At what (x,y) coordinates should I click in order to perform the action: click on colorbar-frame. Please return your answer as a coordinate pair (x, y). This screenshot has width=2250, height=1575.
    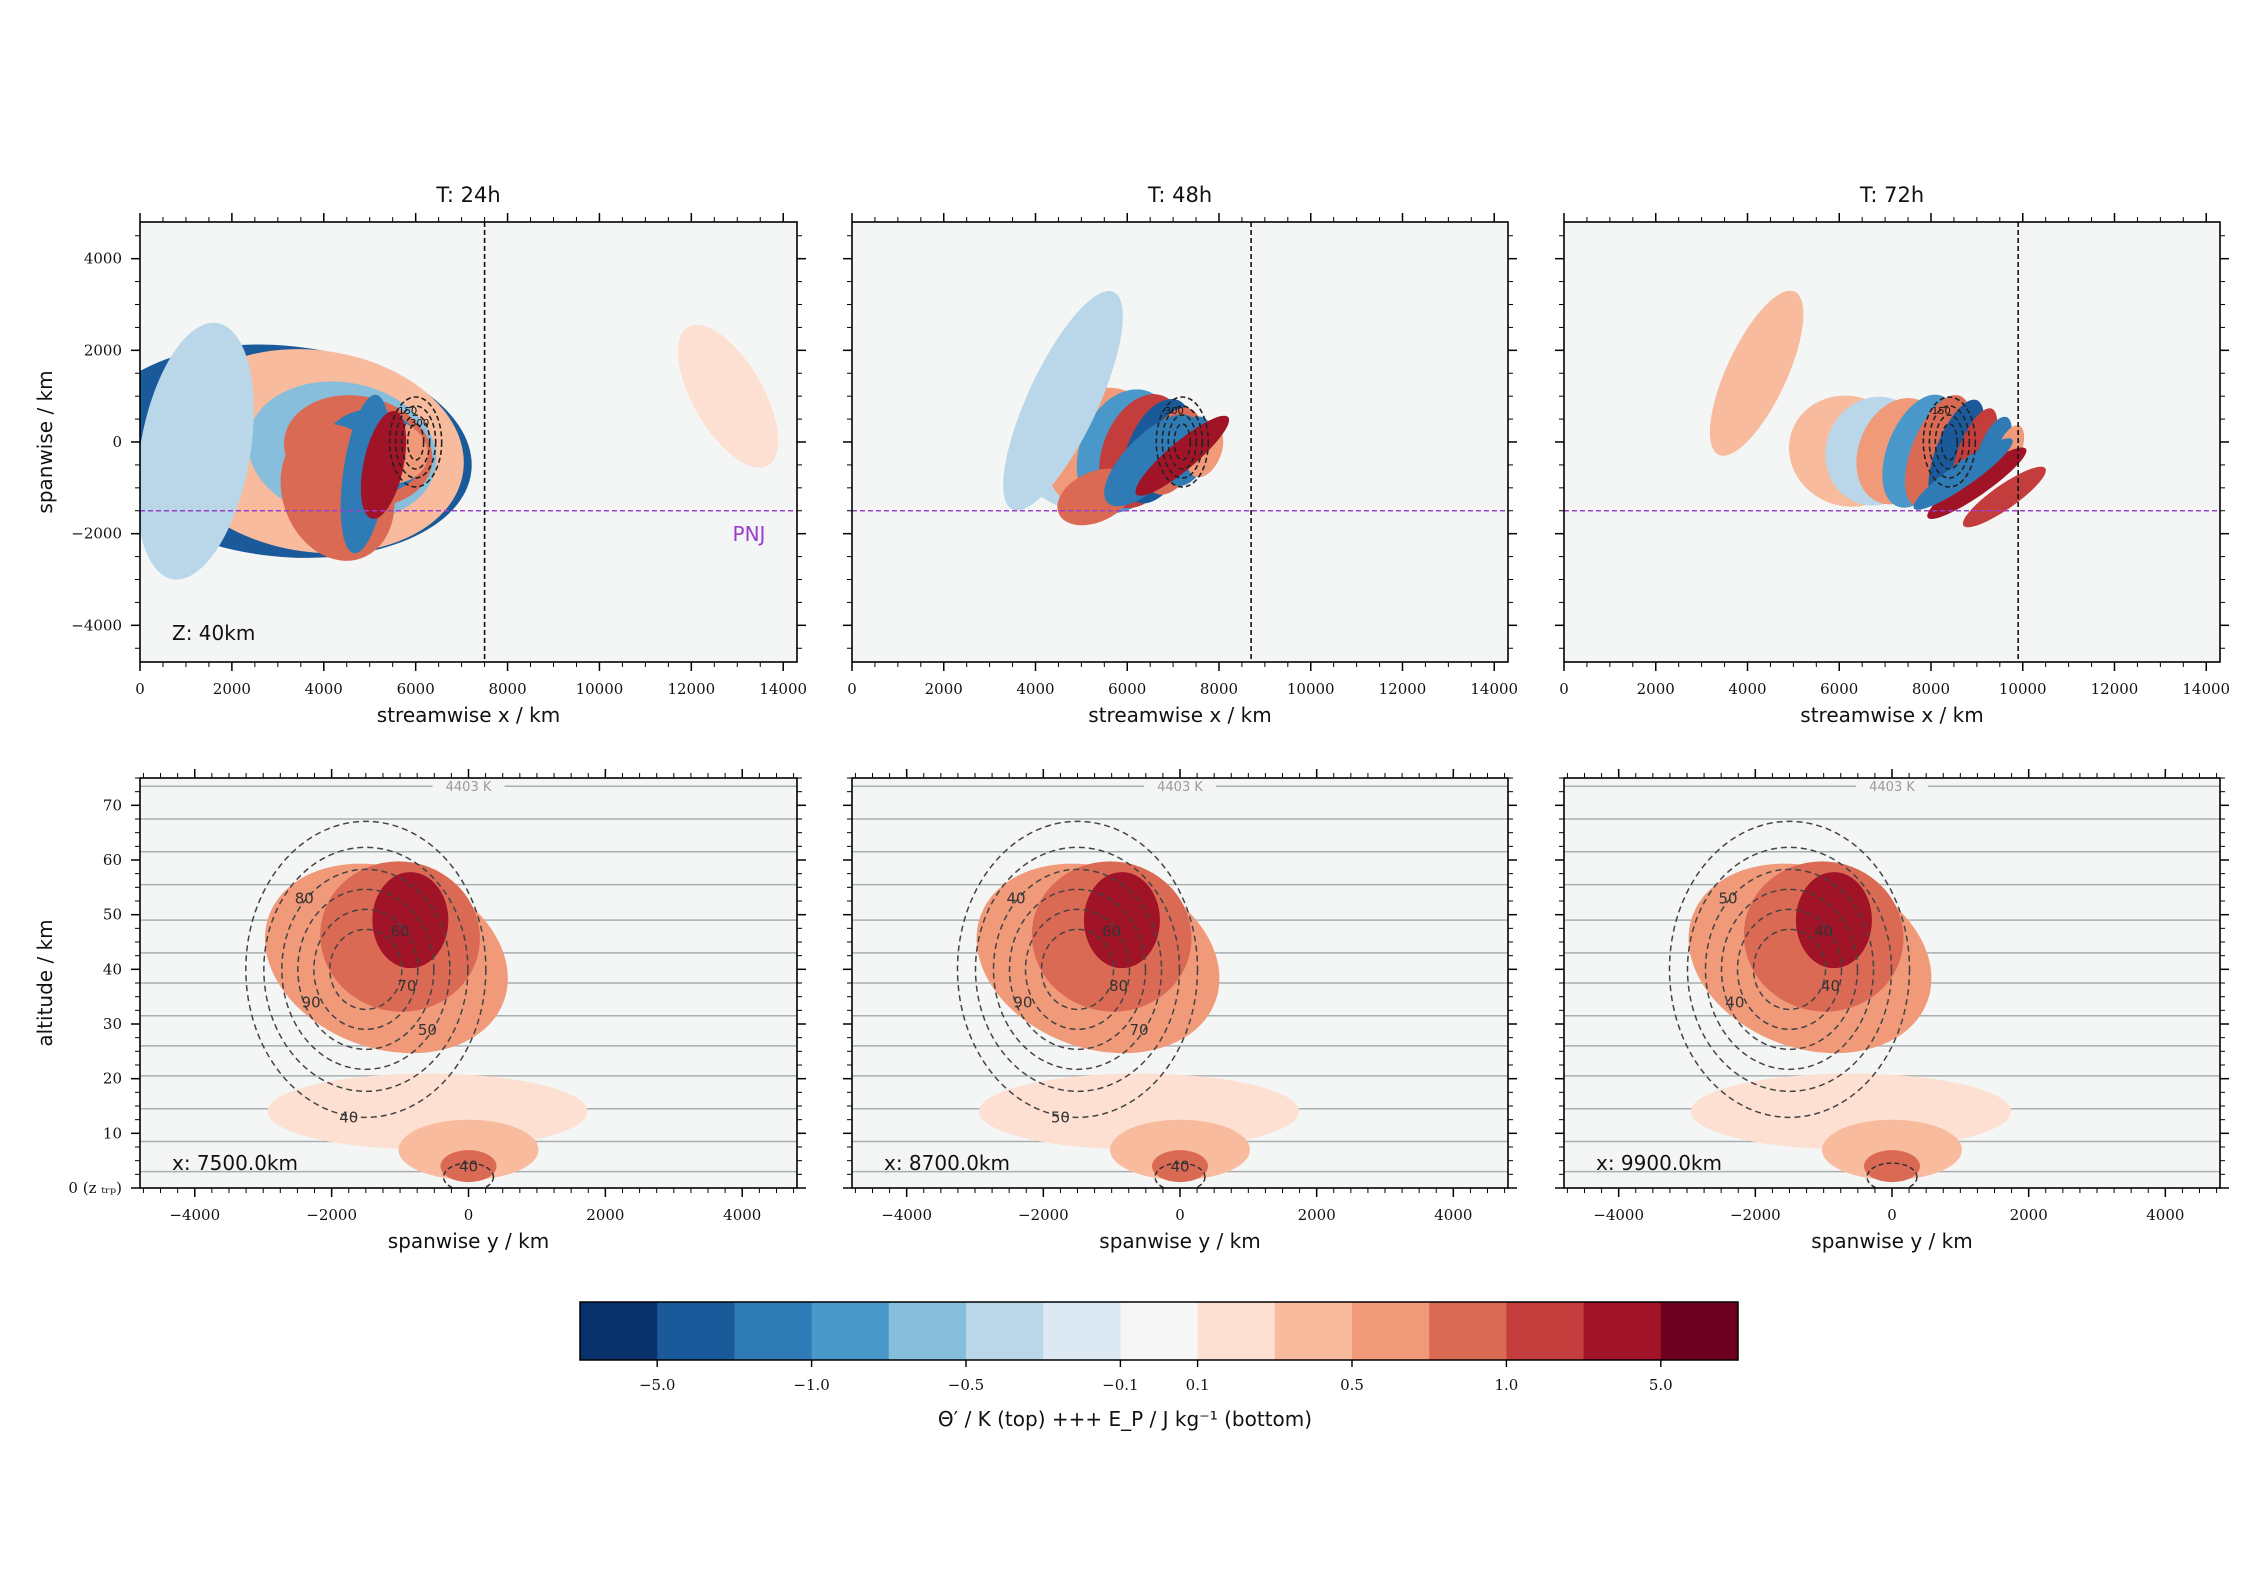
    Looking at the image, I should click on (1159, 1331).